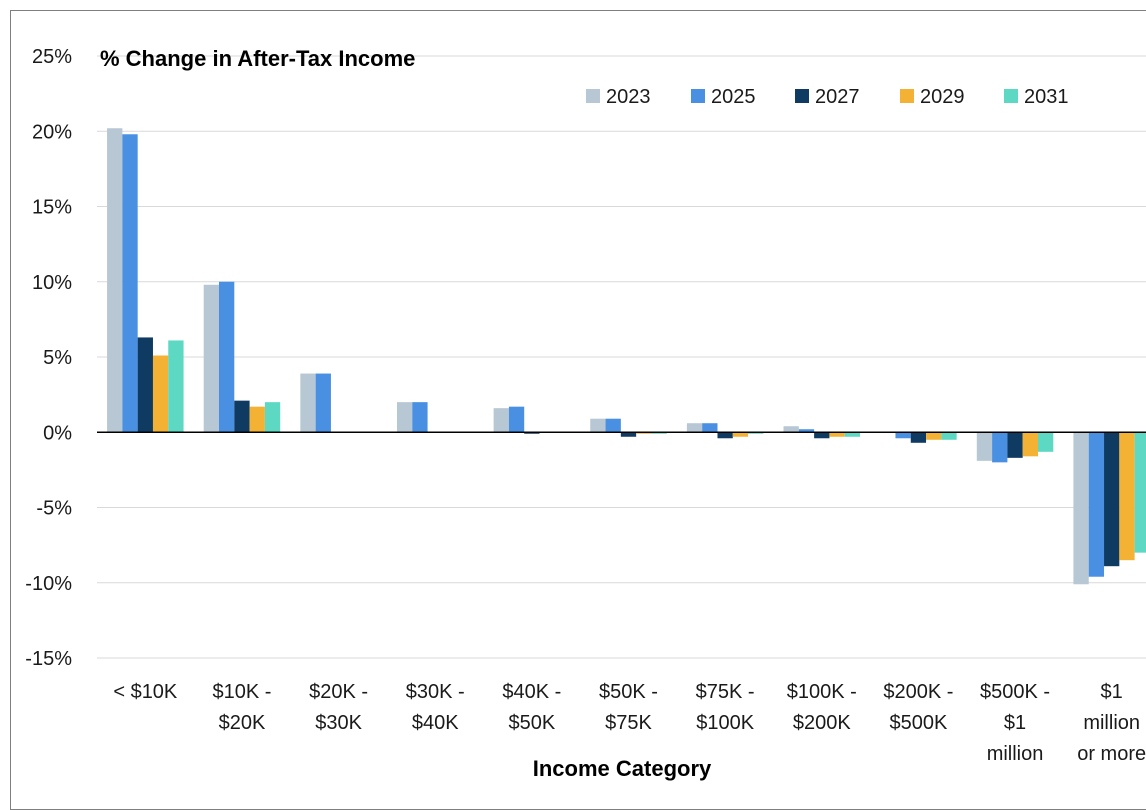 This screenshot has width=1146, height=810. What do you see at coordinates (241, 692) in the screenshot?
I see `x-category-label: $10K -` at bounding box center [241, 692].